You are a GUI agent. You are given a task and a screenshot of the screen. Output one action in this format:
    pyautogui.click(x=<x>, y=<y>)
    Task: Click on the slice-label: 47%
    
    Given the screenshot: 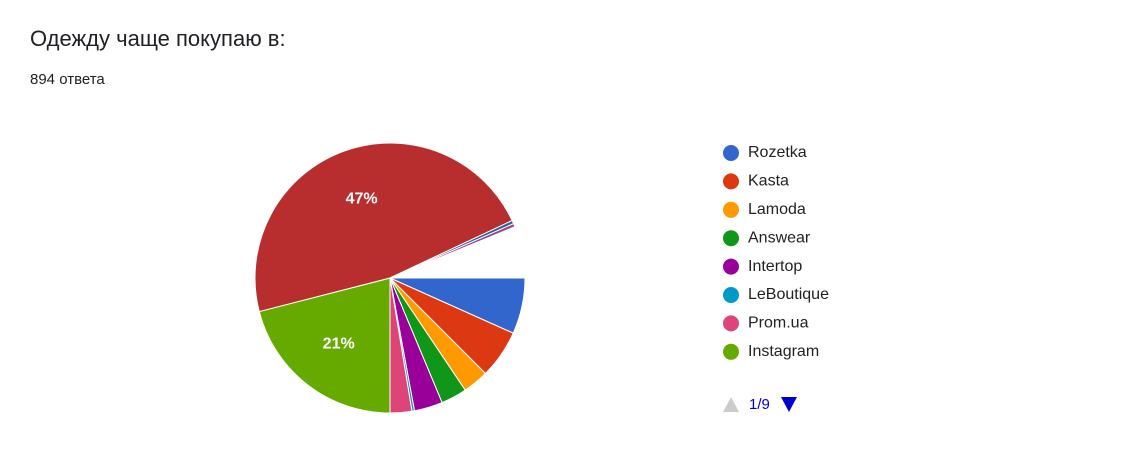 What is the action you would take?
    pyautogui.click(x=362, y=198)
    